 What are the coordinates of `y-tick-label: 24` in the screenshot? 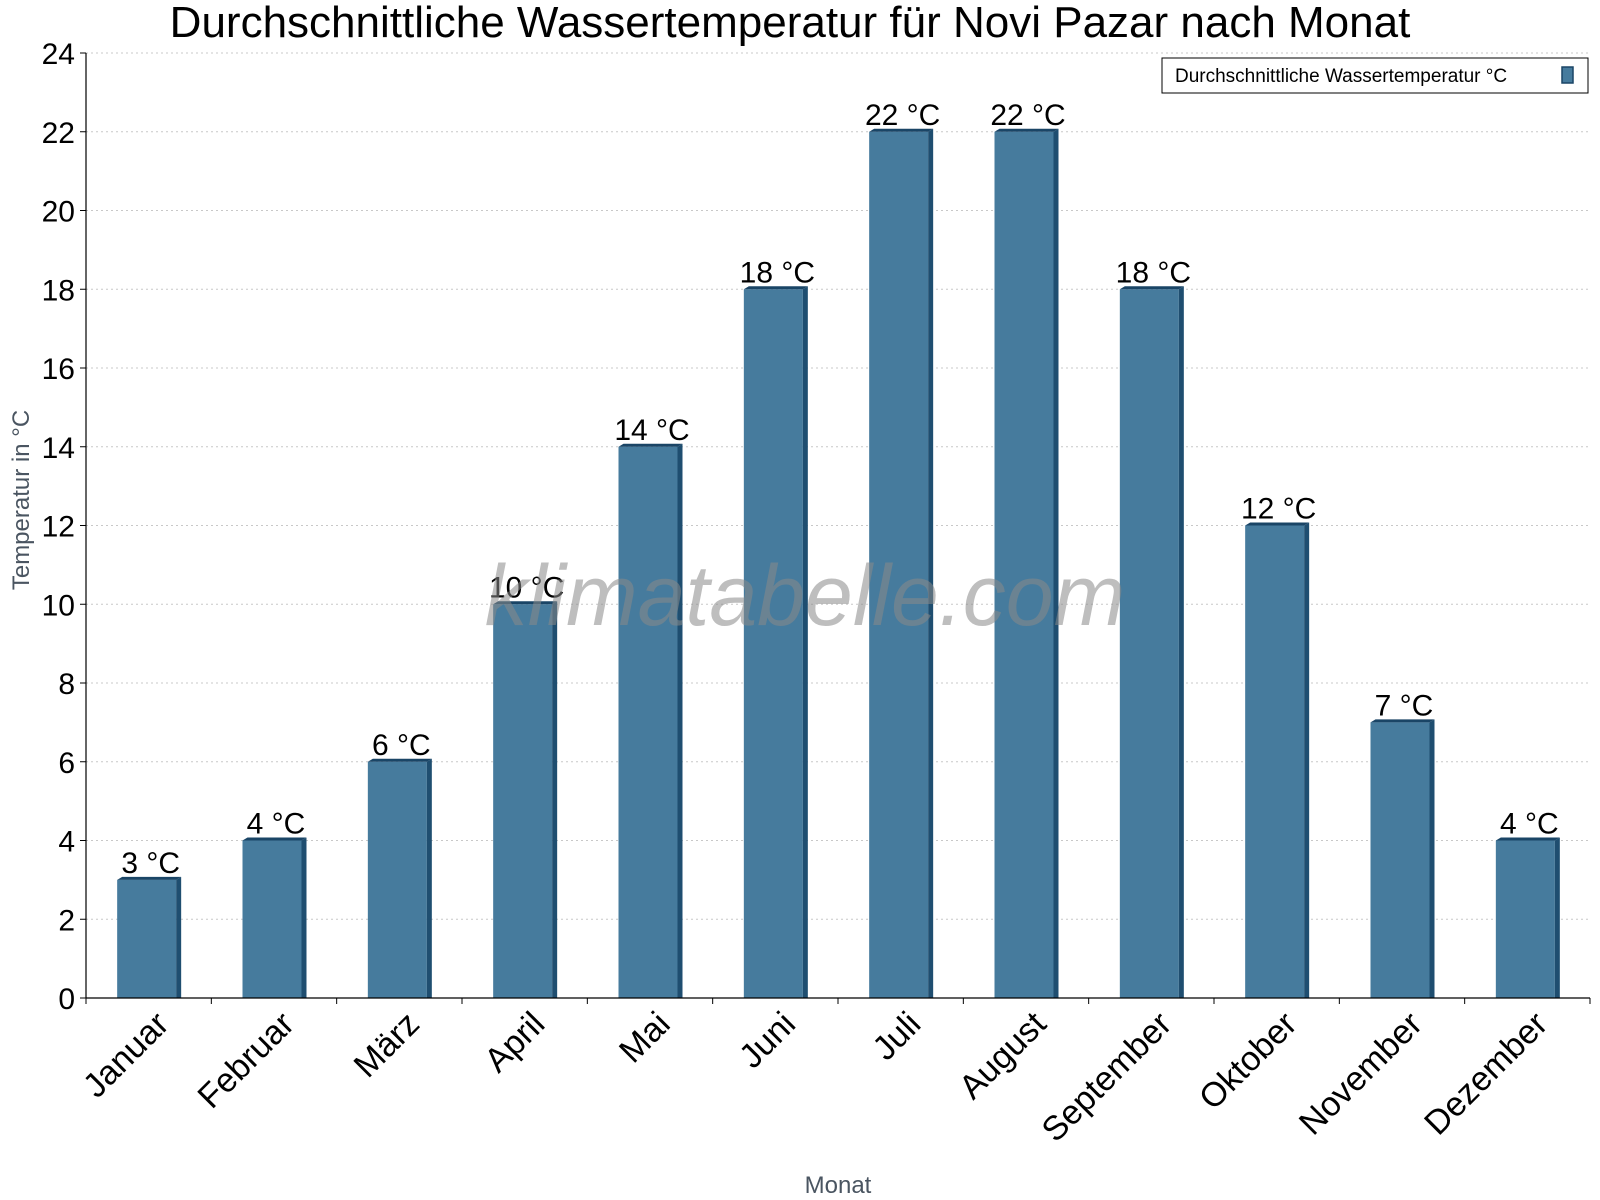 It's located at (58, 54).